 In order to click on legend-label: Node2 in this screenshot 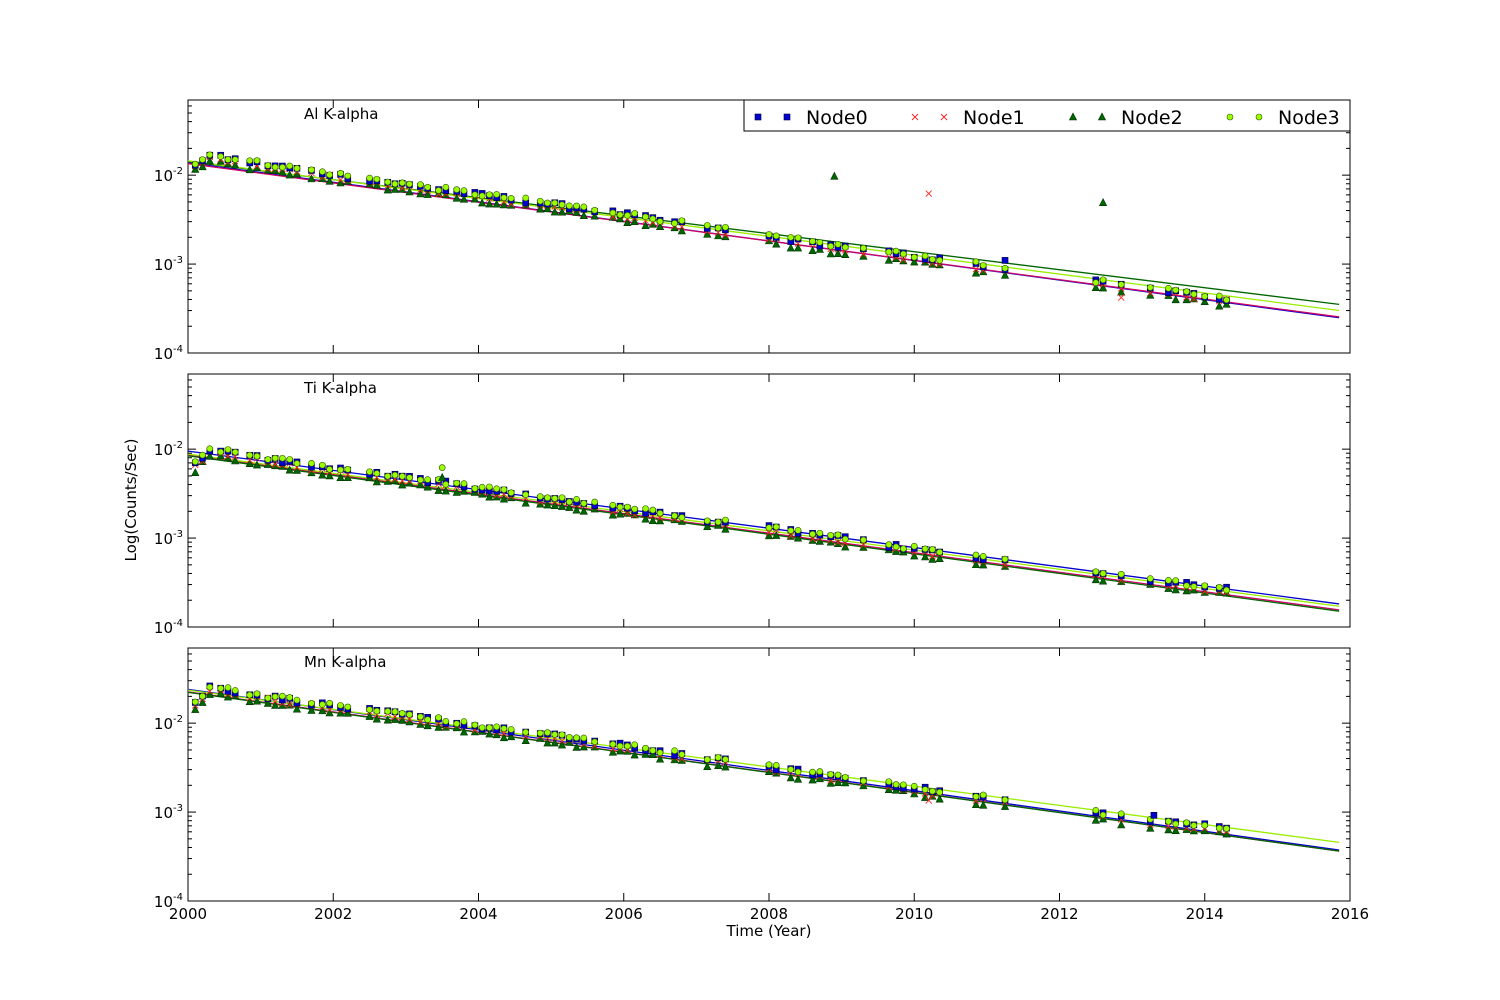, I will do `click(1152, 118)`.